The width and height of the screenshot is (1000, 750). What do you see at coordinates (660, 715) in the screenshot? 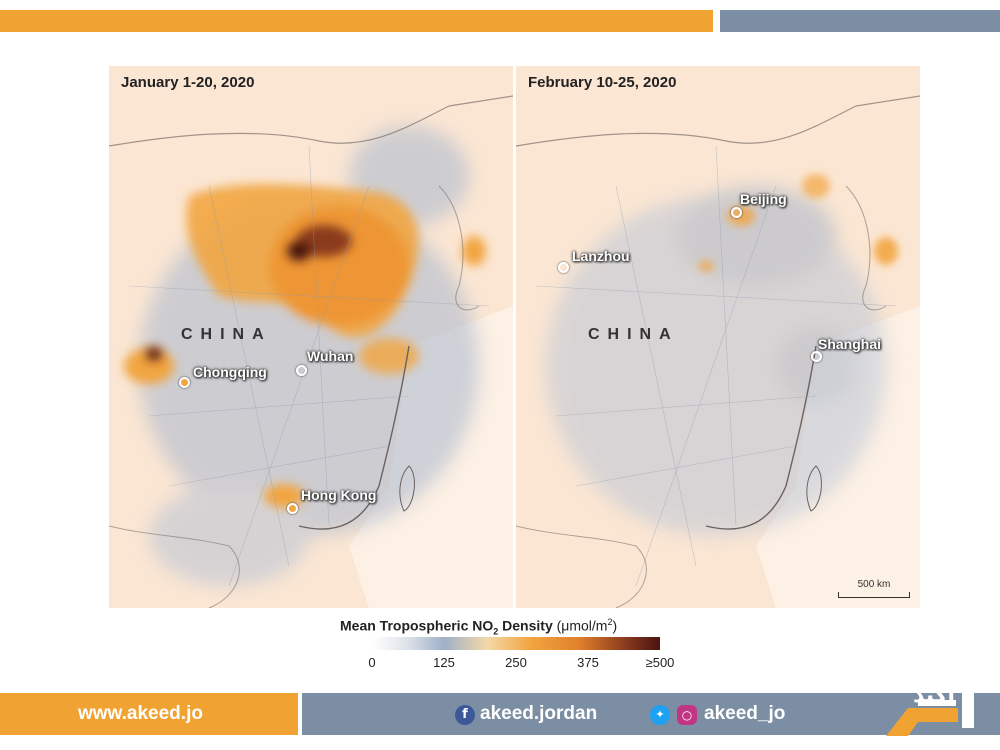
I see `twitter-icon: ✦` at bounding box center [660, 715].